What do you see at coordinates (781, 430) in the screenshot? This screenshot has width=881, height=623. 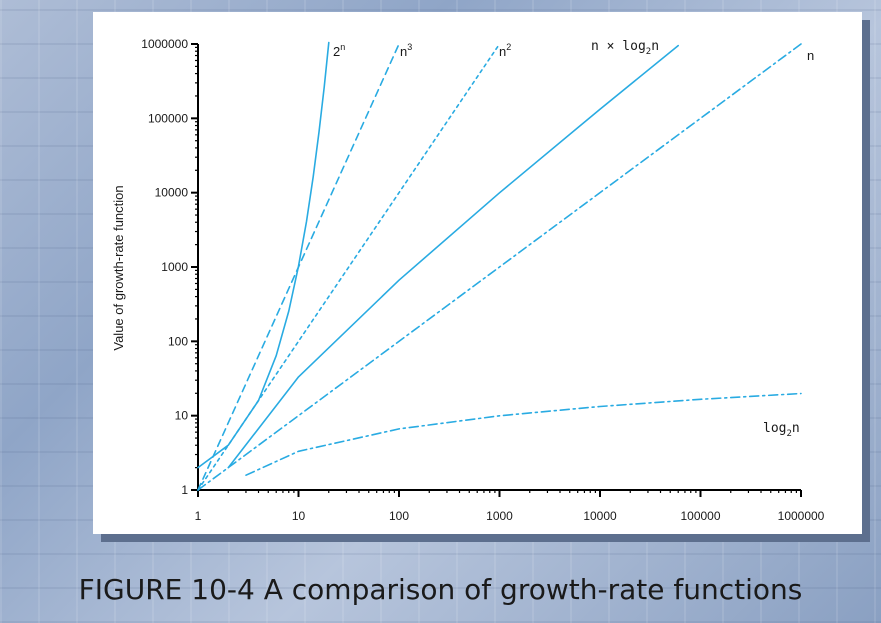 I see `series-label: log2n` at bounding box center [781, 430].